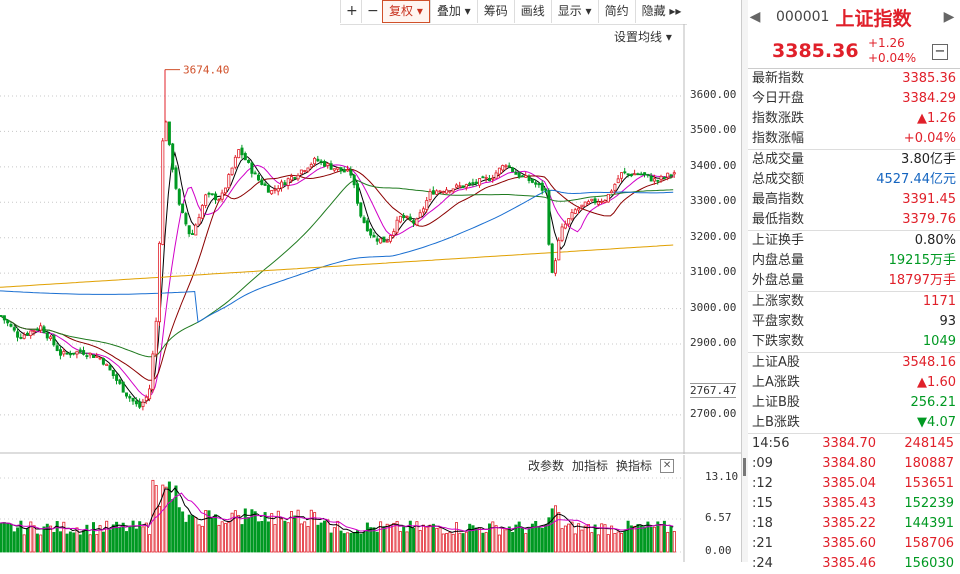  Describe the element at coordinates (495, 11) in the screenshot. I see `chips-button: 筹码` at that location.